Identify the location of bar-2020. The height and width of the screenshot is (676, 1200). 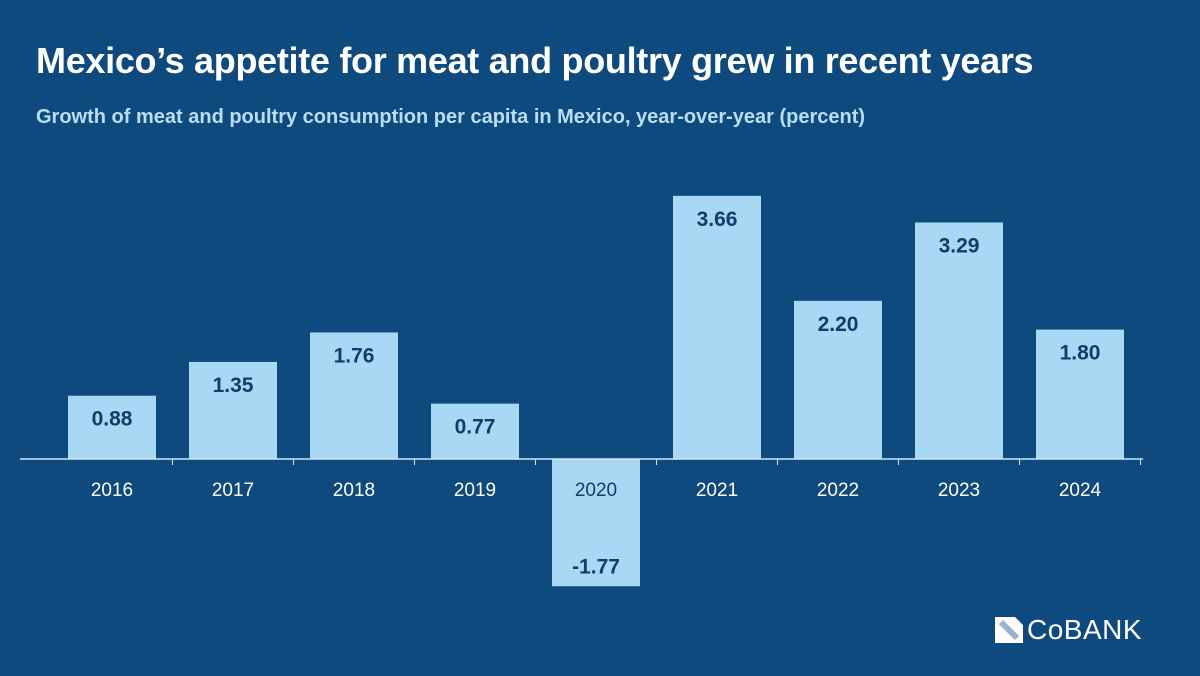
(596, 523).